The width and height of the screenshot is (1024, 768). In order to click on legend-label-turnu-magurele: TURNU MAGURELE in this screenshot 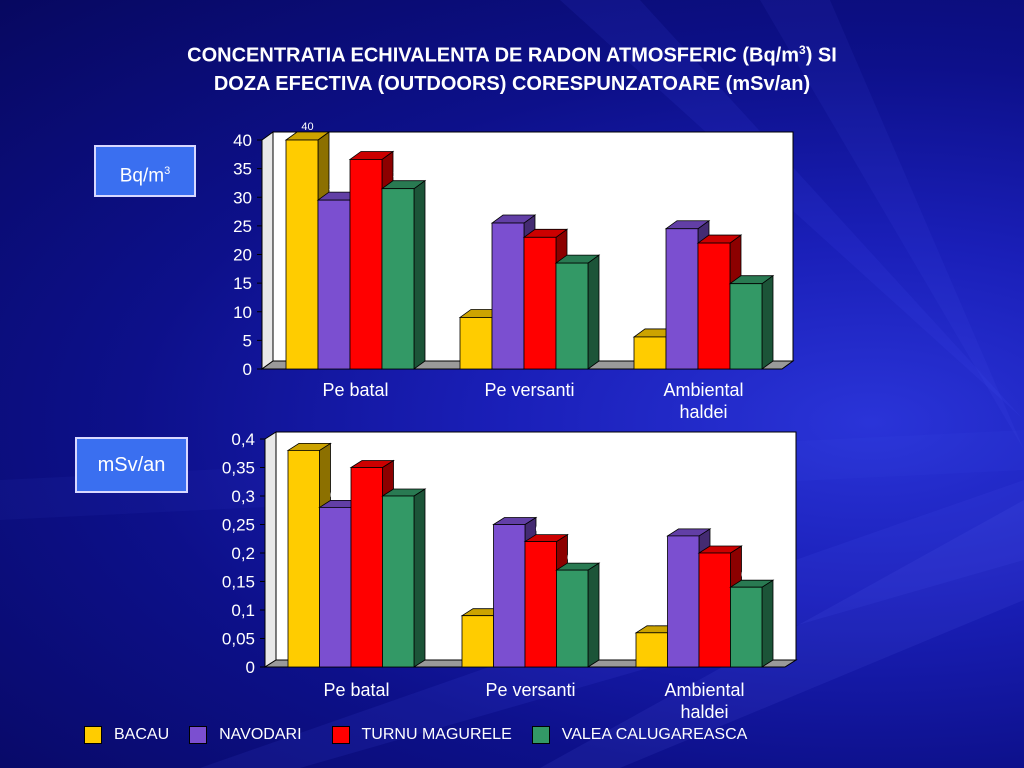, I will do `click(436, 734)`.